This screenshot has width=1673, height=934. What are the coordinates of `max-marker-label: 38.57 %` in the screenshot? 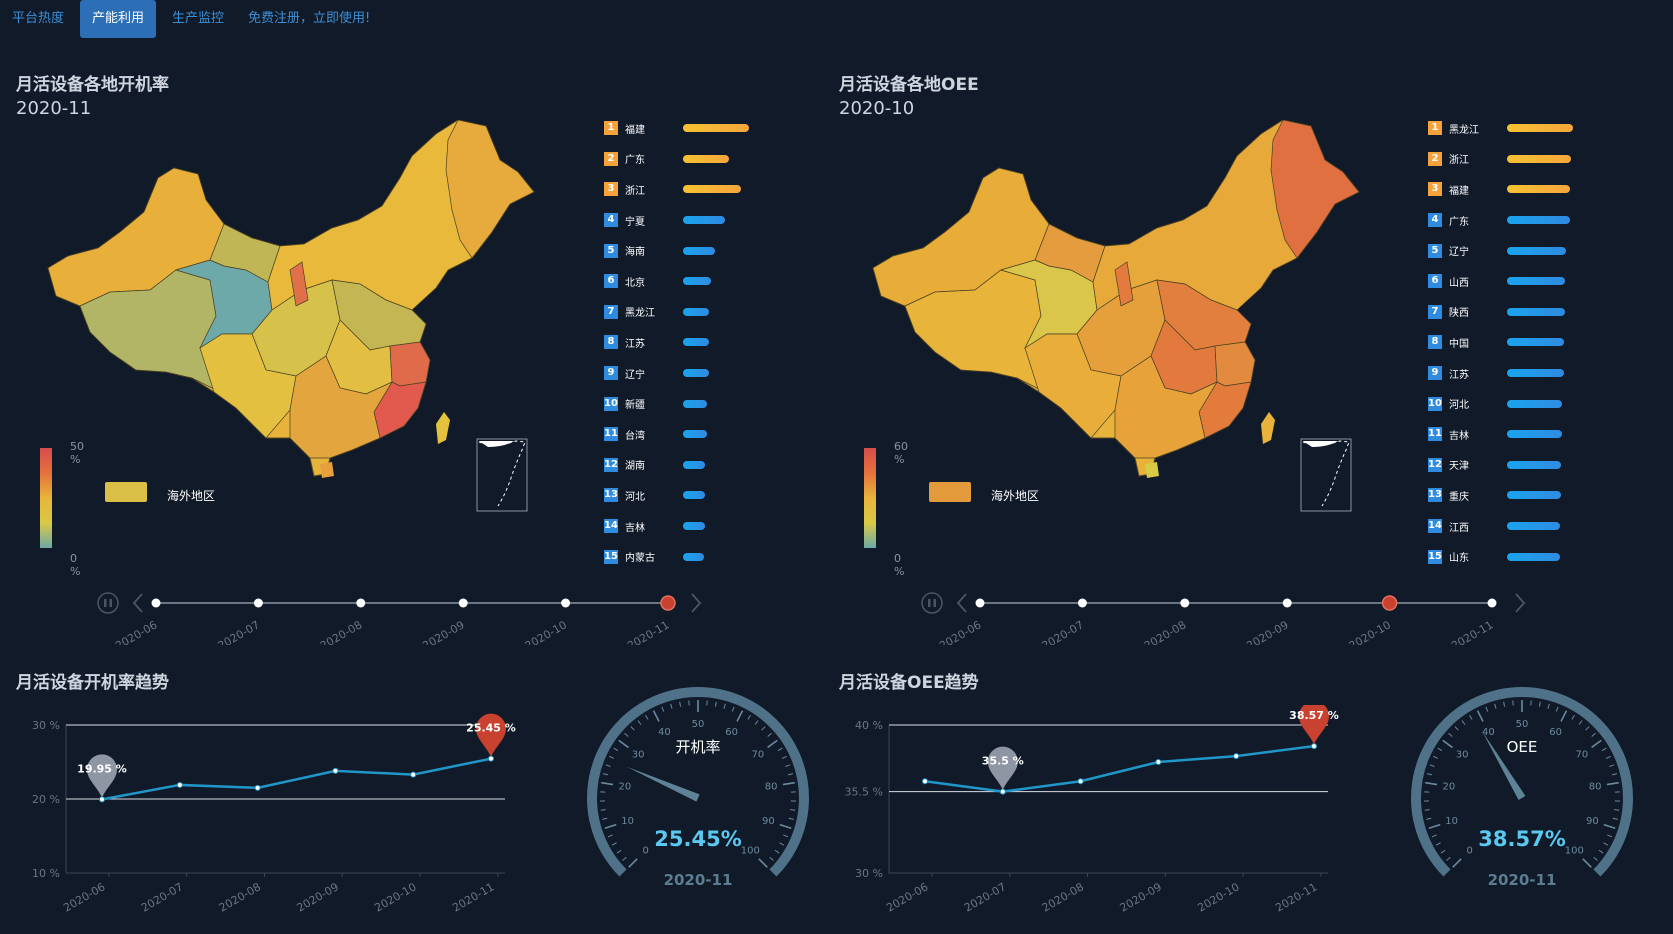 It's located at (1314, 715).